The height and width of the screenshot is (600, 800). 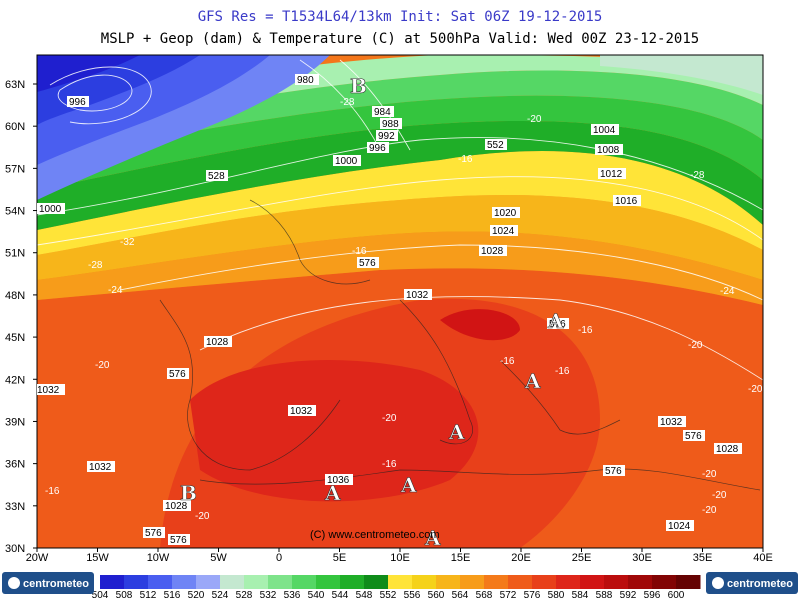 I want to click on pressure-label: 1000, so click(x=346, y=161).